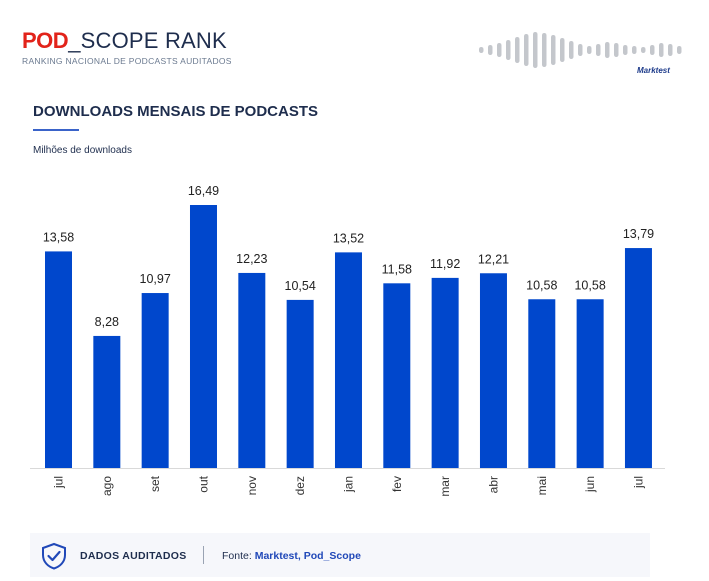 This screenshot has height=581, width=709. I want to click on bar-jun, so click(590, 383).